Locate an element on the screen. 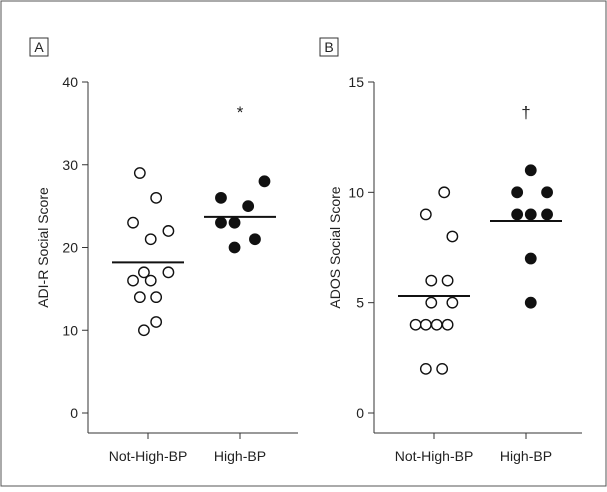  panel-a-label: A is located at coordinates (39, 47).